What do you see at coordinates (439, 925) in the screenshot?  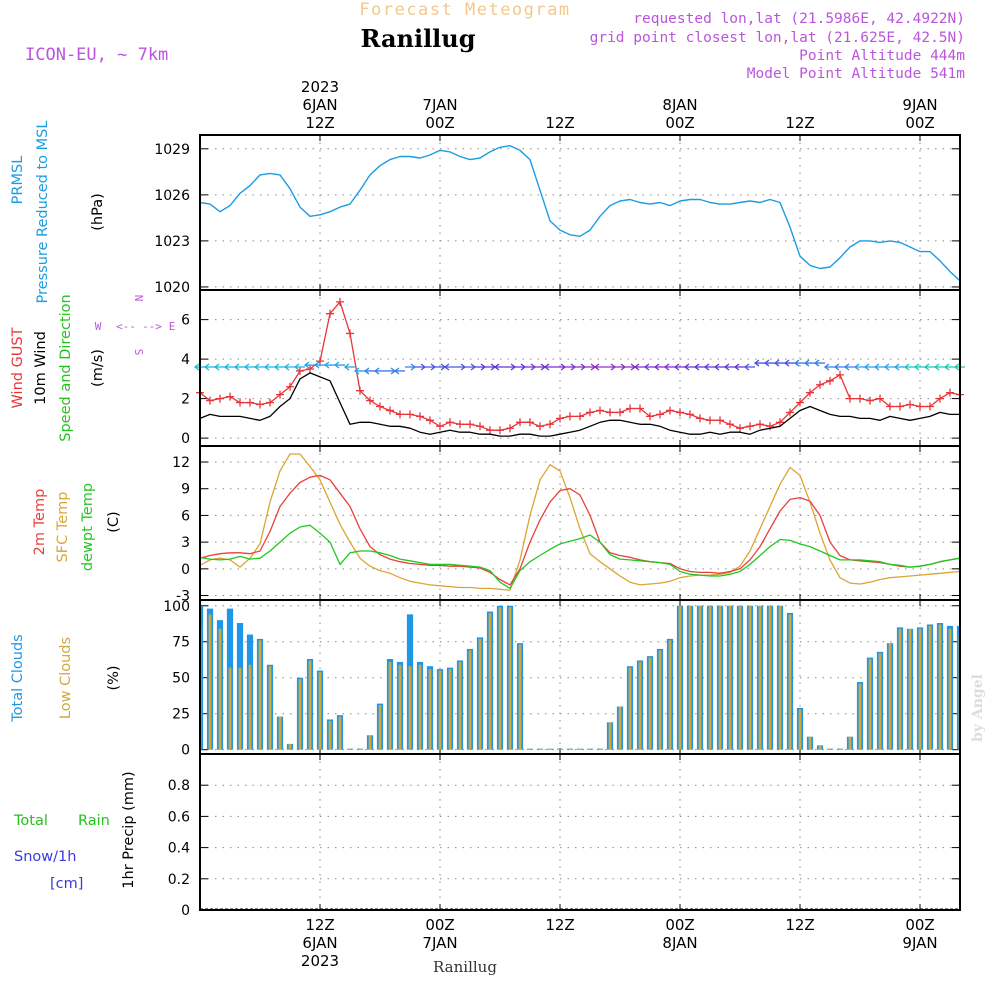 I see `bottom-time-label: 00Z` at bounding box center [439, 925].